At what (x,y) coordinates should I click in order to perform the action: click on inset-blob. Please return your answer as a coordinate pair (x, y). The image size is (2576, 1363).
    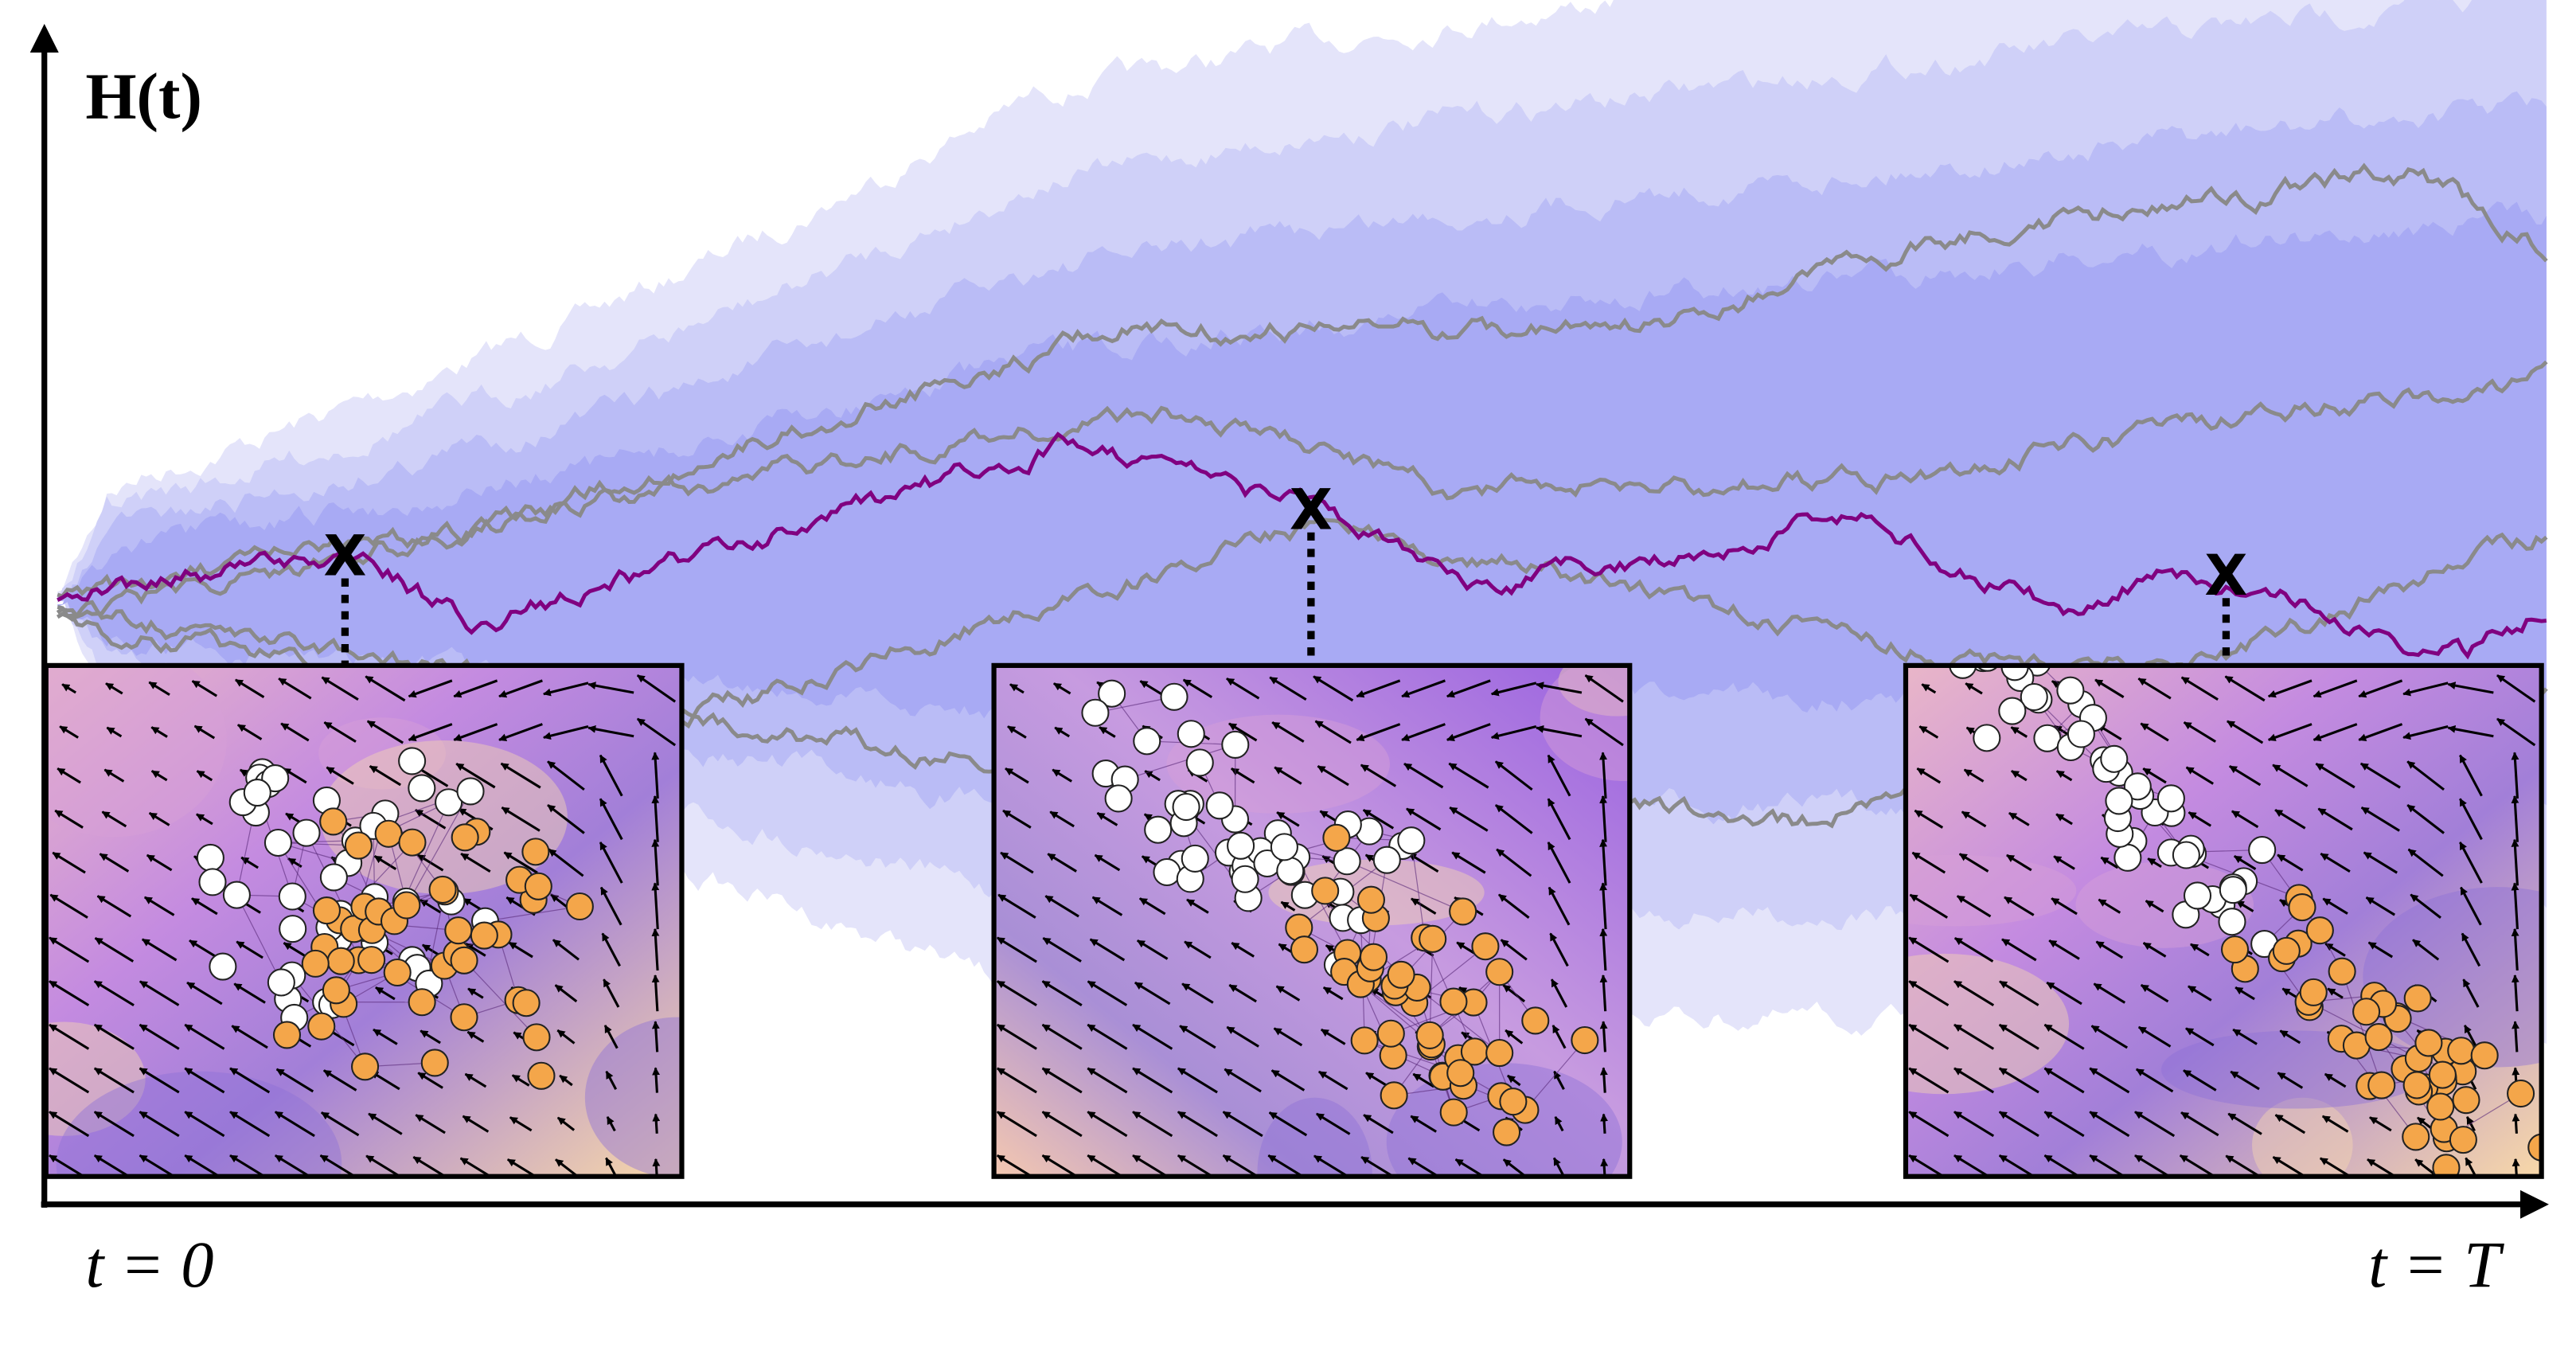
    Looking at the image, I should click on (1991, 891).